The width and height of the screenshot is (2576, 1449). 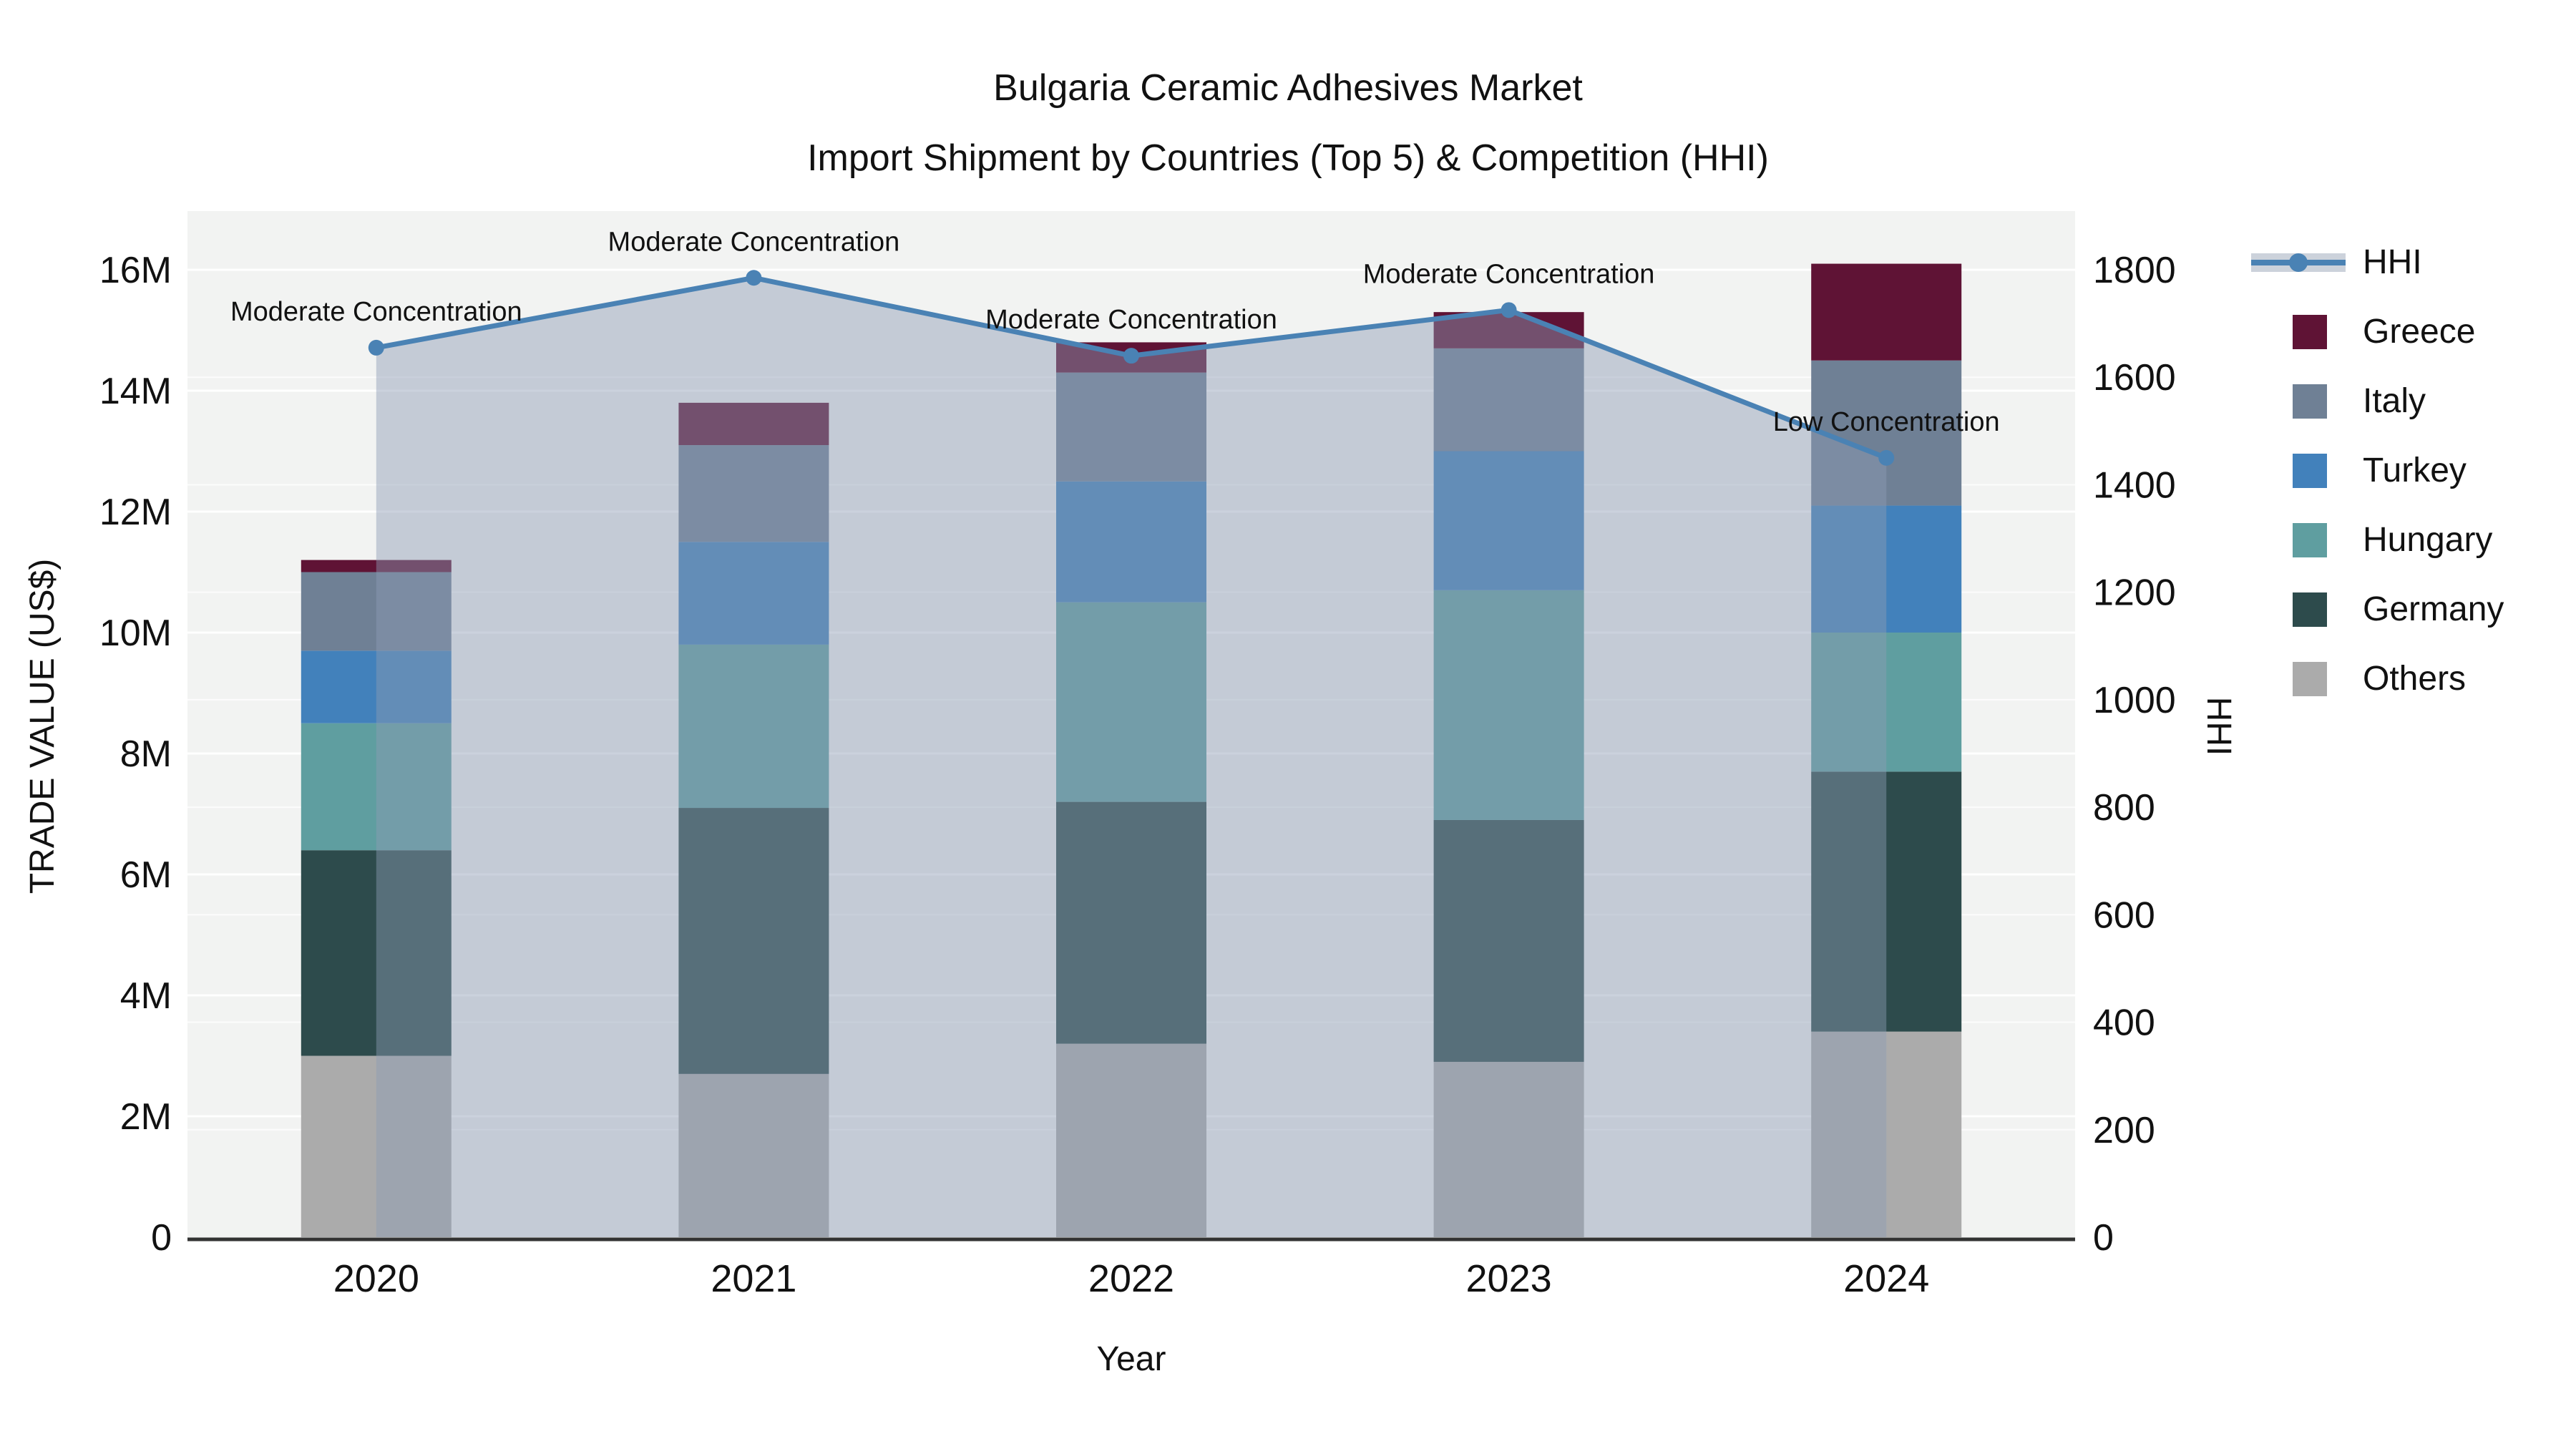 What do you see at coordinates (376, 566) in the screenshot?
I see `bar-segment-greece-2020` at bounding box center [376, 566].